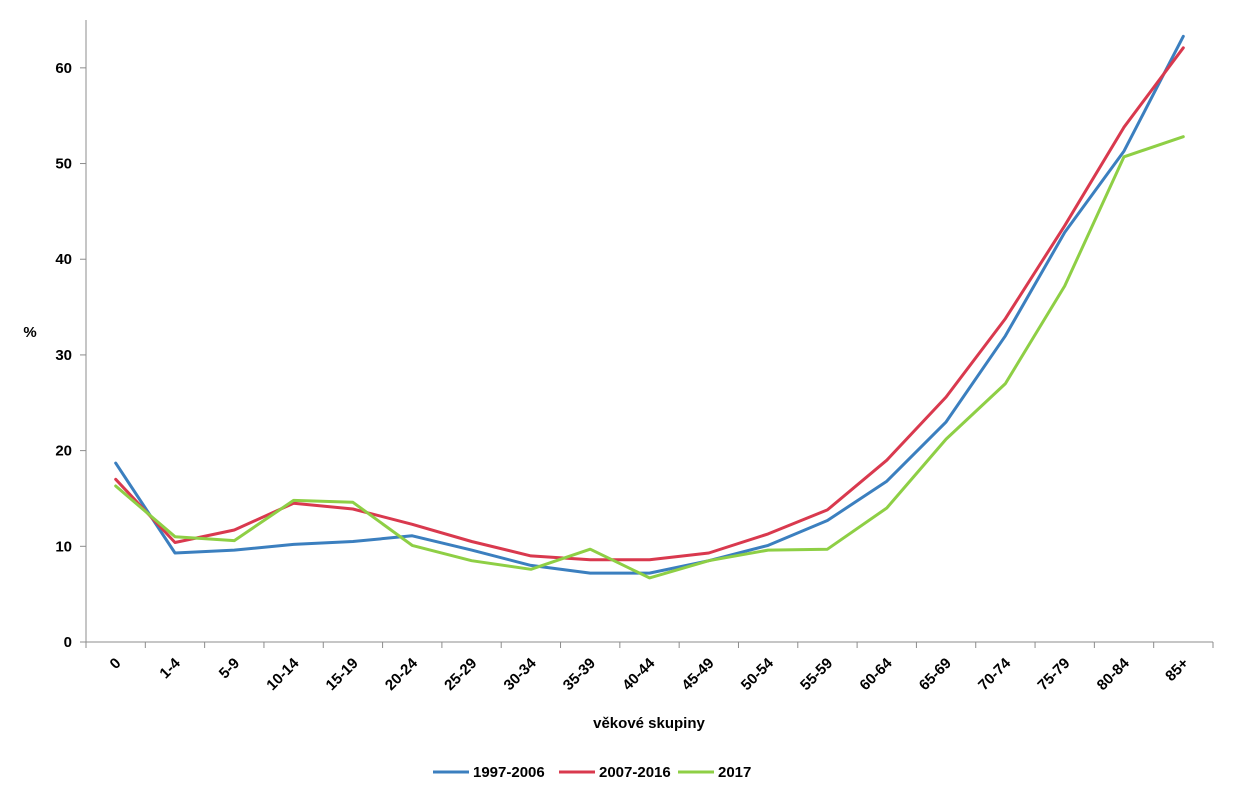 Image resolution: width=1233 pixels, height=800 pixels. What do you see at coordinates (714, 772) in the screenshot?
I see `legend-item: 2017` at bounding box center [714, 772].